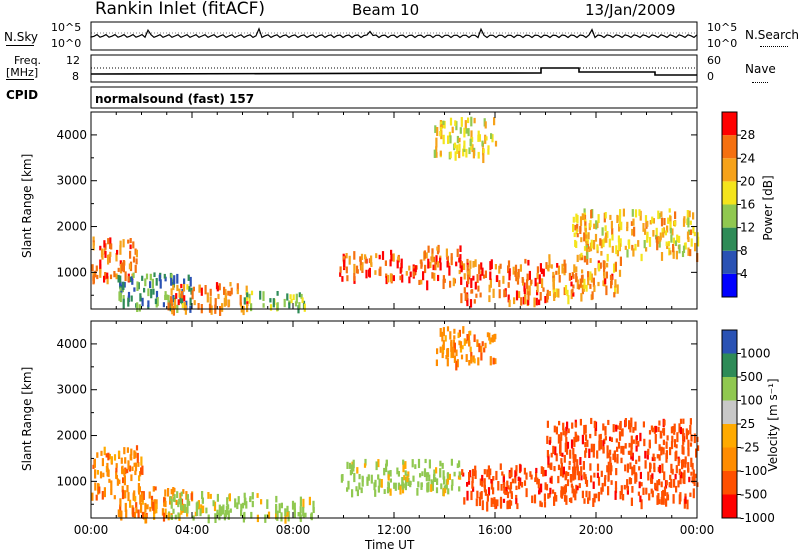  Describe the element at coordinates (714, 60) in the screenshot. I see `nave-tick-high: 60` at that location.